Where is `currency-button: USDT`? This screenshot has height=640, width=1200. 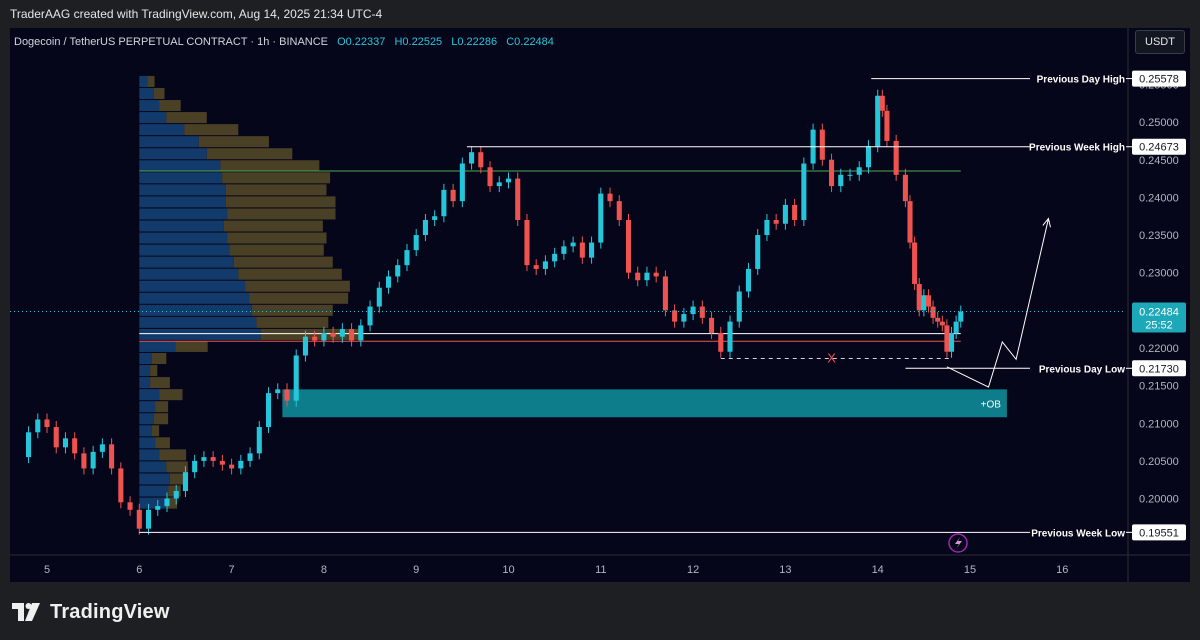
currency-button: USDT is located at coordinates (1160, 42).